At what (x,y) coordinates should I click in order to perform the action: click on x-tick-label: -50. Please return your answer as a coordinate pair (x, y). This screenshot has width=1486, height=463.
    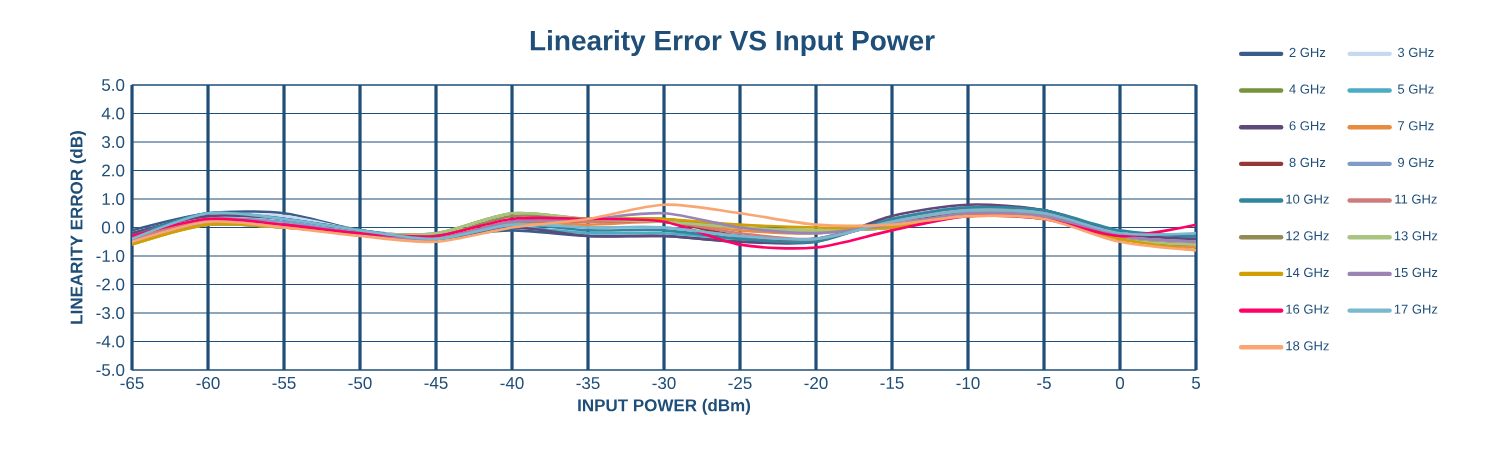
    Looking at the image, I should click on (360, 383).